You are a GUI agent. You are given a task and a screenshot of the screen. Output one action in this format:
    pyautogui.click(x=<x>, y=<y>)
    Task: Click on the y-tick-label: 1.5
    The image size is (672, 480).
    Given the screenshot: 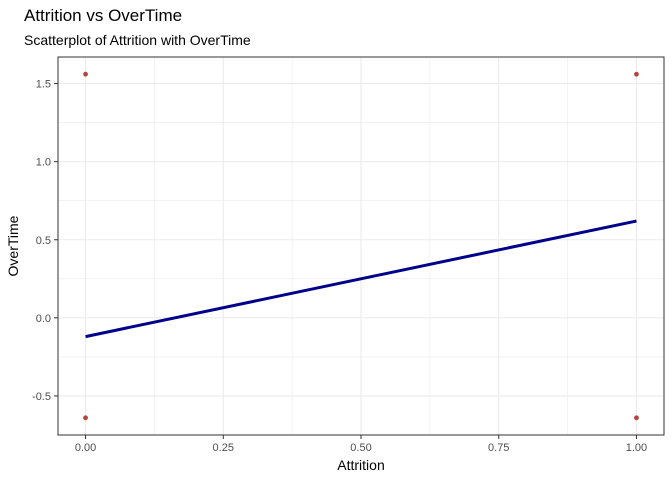 What is the action you would take?
    pyautogui.click(x=43, y=85)
    